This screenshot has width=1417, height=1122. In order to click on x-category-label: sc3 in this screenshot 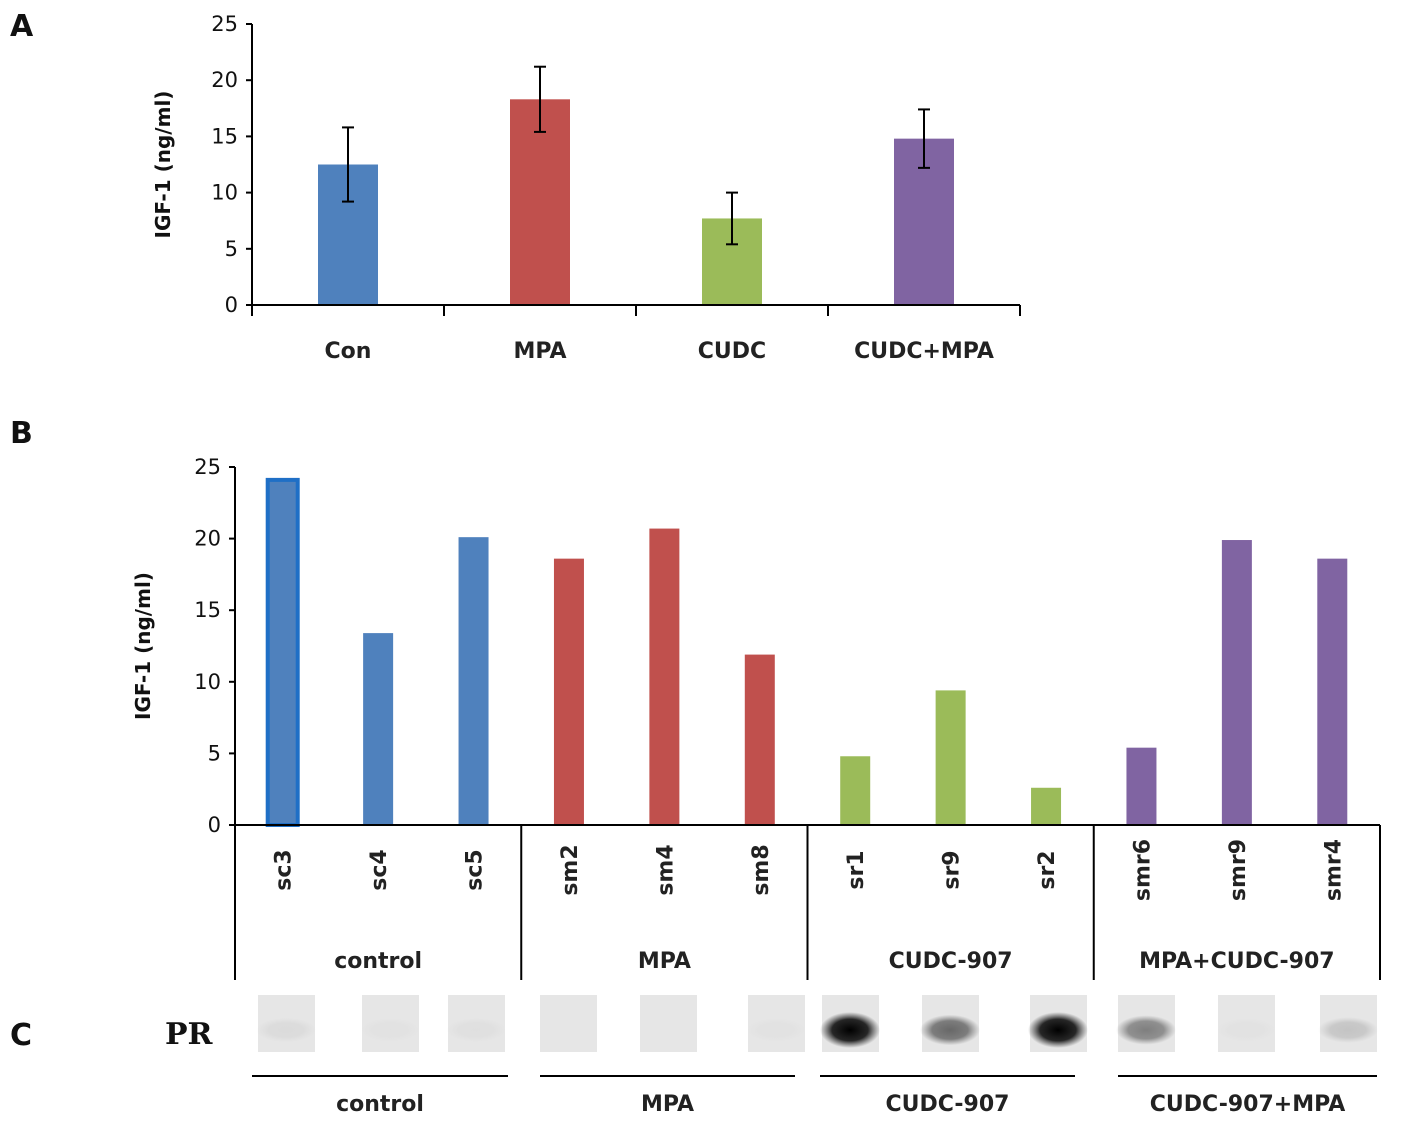, I will do `click(284, 869)`.